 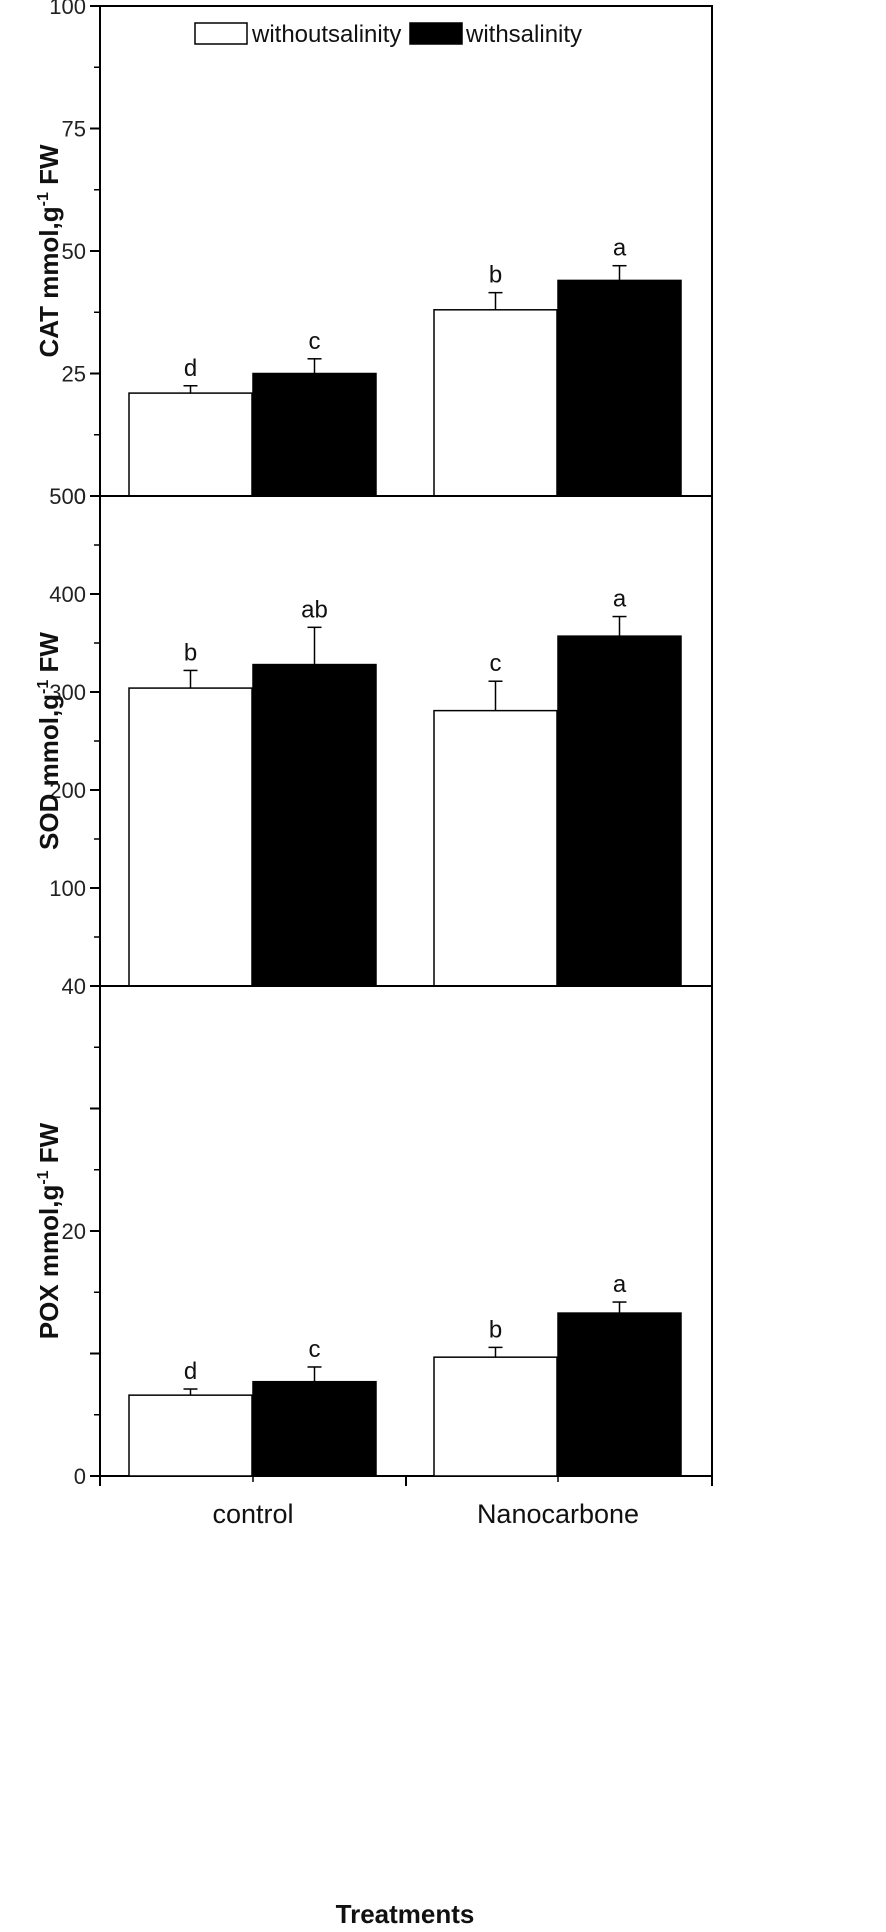 I want to click on y-tick-label: 40, so click(x=74, y=986).